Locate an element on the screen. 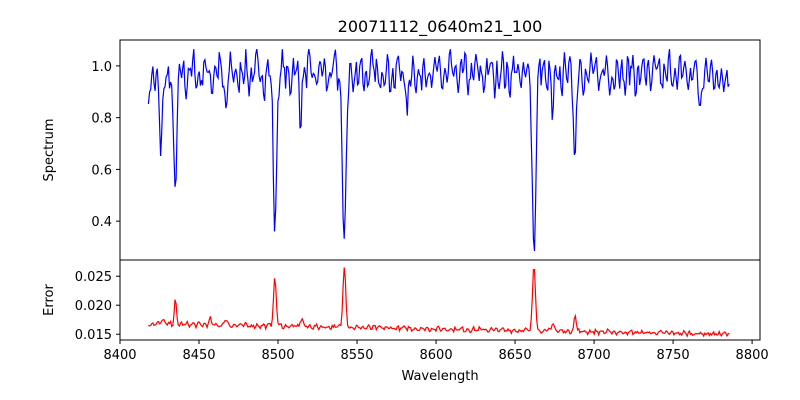 The image size is (800, 400). wavelength-x-ticks: 8400 8450 8500 8550 8600 8650 8700 8750 8800 is located at coordinates (436, 351).